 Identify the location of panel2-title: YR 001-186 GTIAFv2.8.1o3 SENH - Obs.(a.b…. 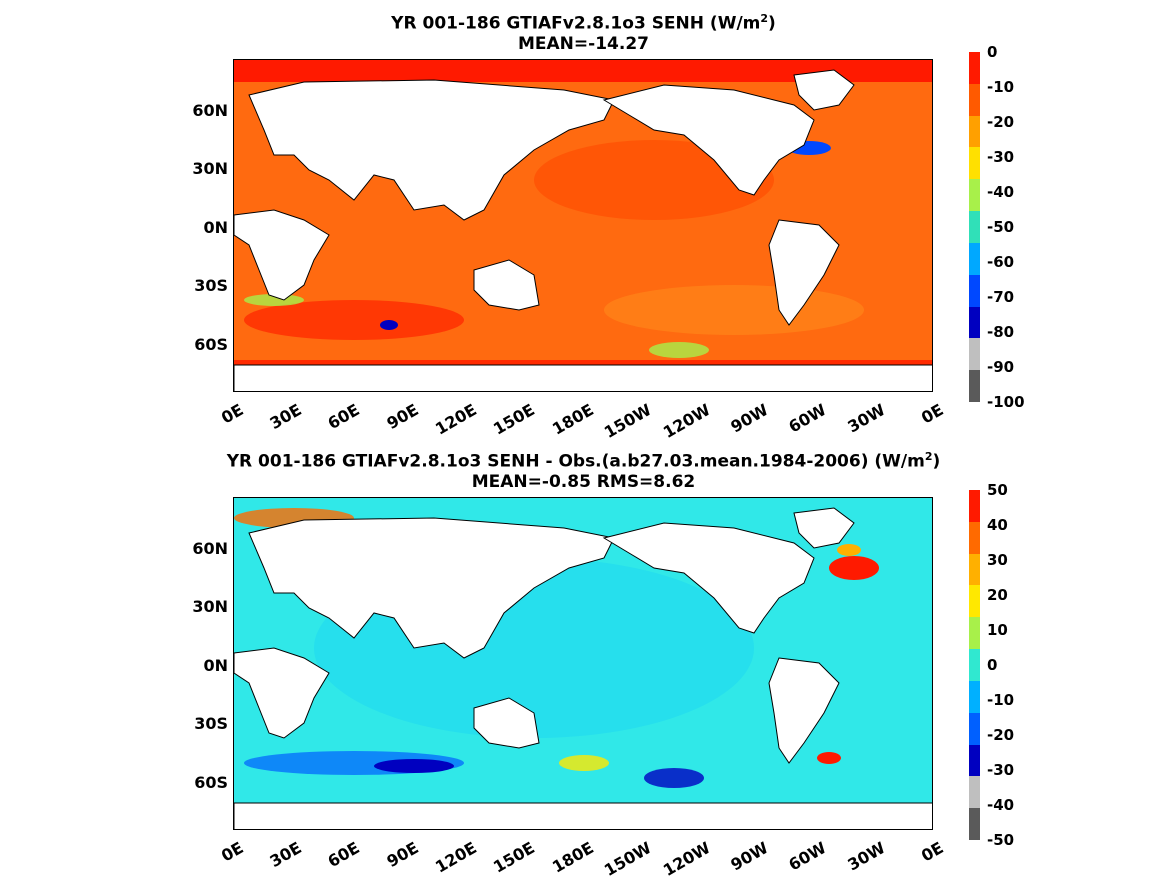
(583, 459).